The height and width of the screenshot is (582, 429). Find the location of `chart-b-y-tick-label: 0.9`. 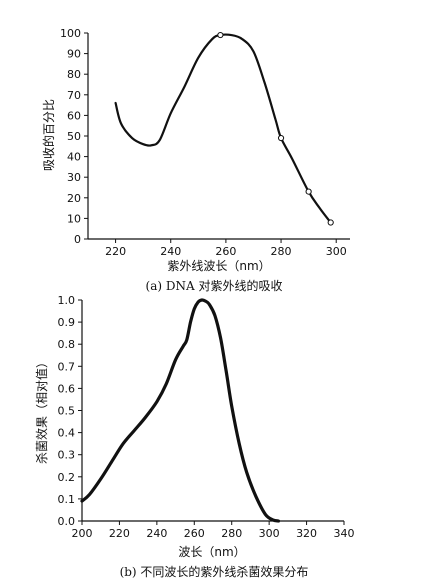

chart-b-y-tick-label: 0.9 is located at coordinates (67, 322).